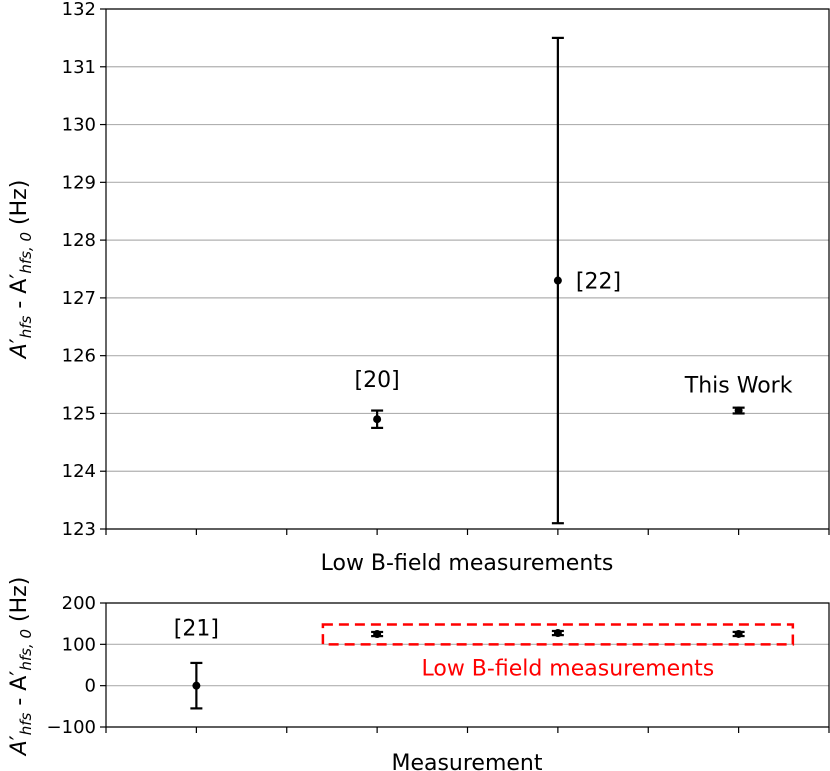 Image resolution: width=830 pixels, height=771 pixels. What do you see at coordinates (79, 413) in the screenshot?
I see `y-tick-label: 125` at bounding box center [79, 413].